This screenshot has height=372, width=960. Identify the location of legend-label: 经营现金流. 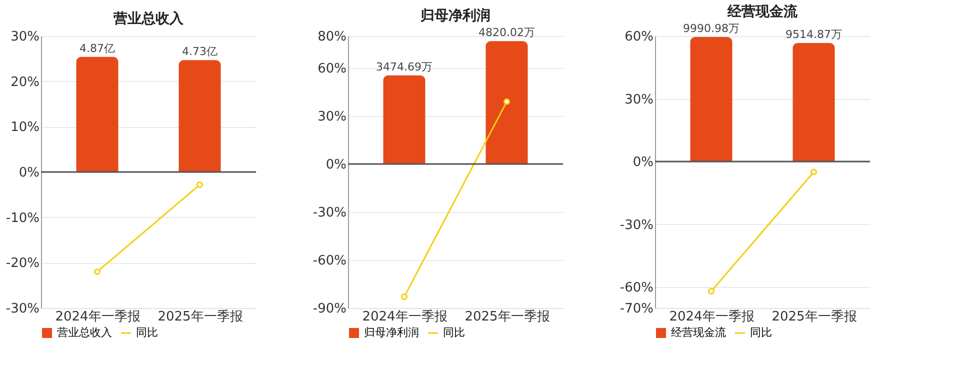
(698, 332).